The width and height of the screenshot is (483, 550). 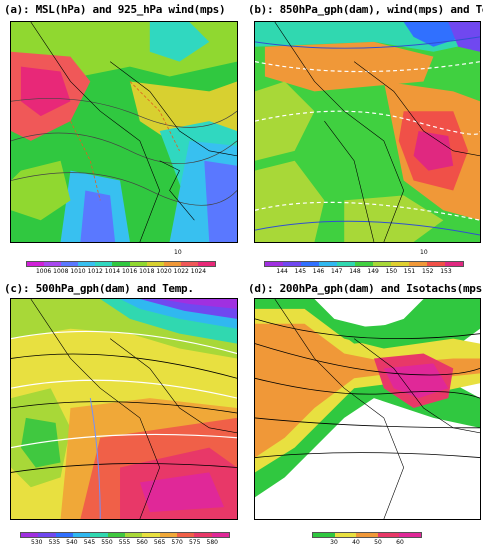 What do you see at coordinates (107, 542) in the screenshot?
I see `cb-c-label: 550` at bounding box center [107, 542].